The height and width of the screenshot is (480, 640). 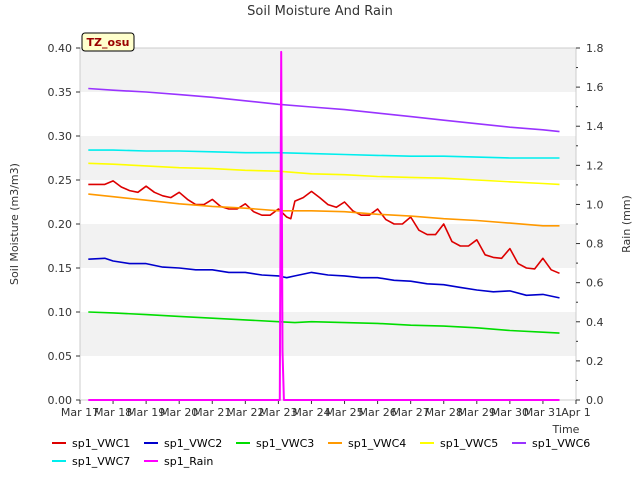 I want to click on series-line-sp1-vwc6, so click(x=324, y=110).